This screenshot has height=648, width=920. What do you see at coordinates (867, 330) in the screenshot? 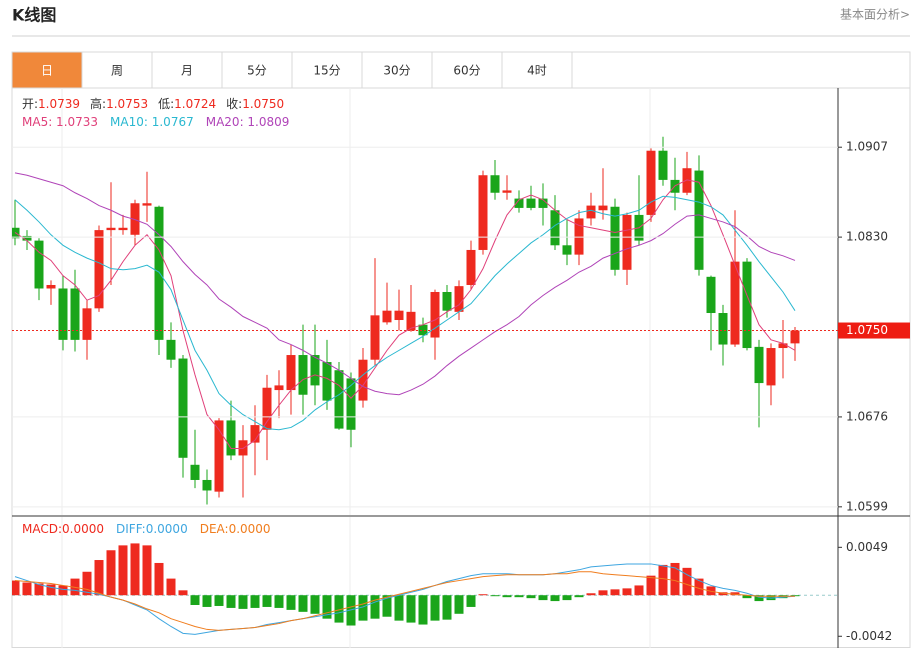
I see `last-price-label: 1.0750` at bounding box center [867, 330].